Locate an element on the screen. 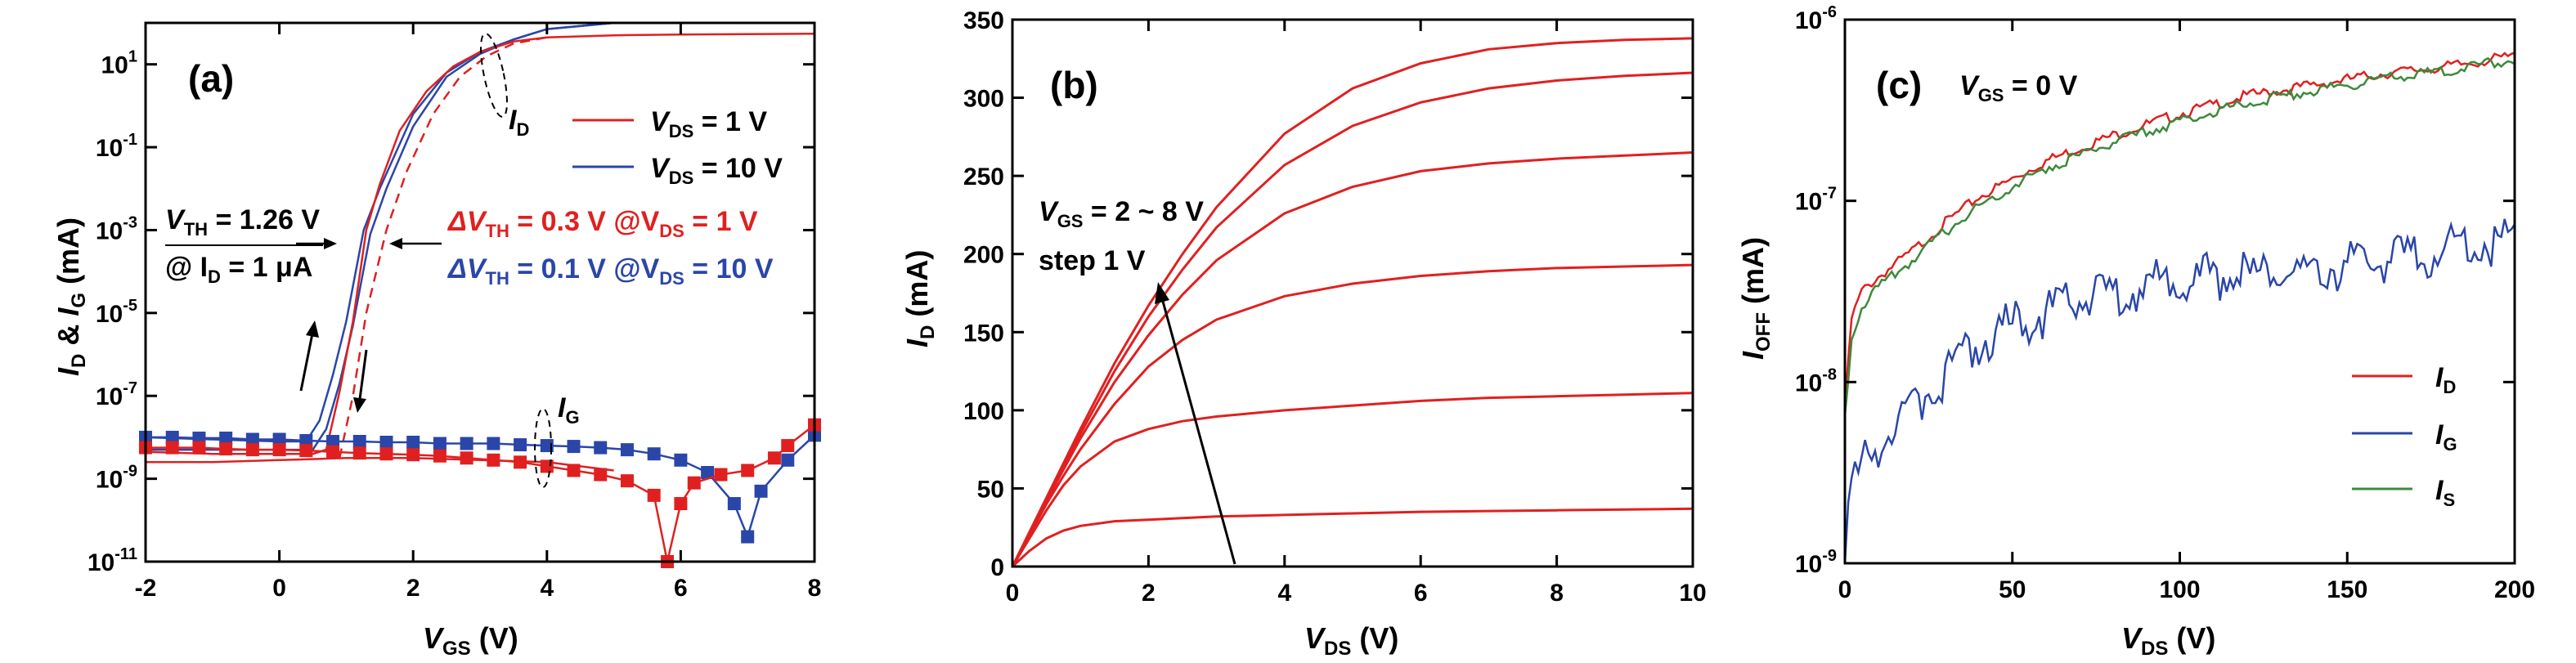 This screenshot has height=663, width=2576. panel-c-legend: ID IG IS is located at coordinates (2404, 436).